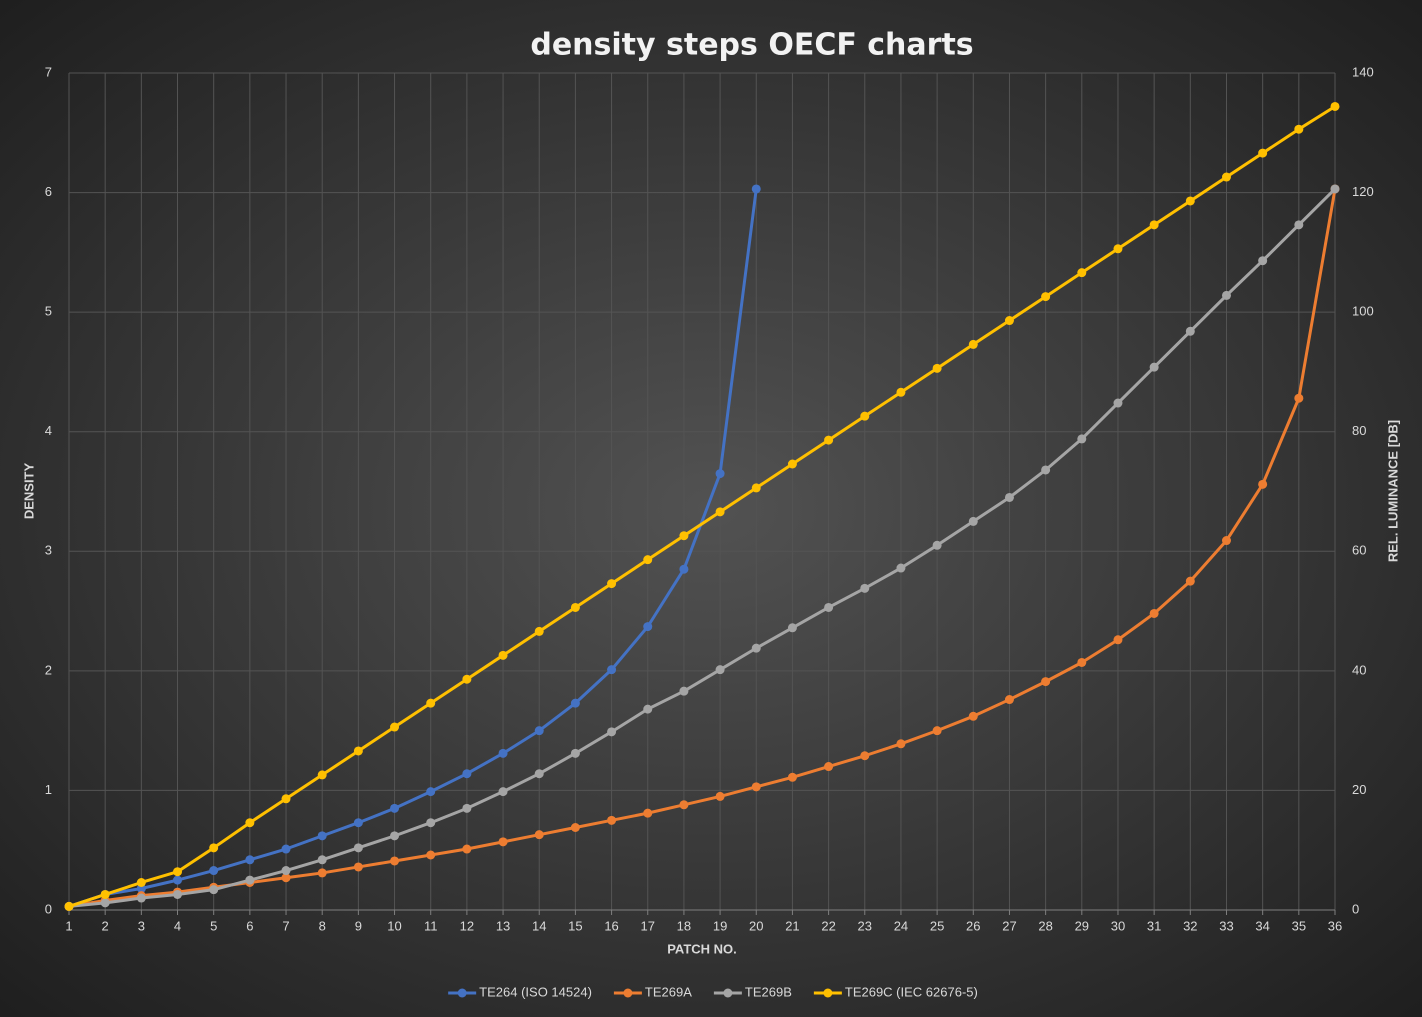  What do you see at coordinates (901, 925) in the screenshot?
I see `x-tick-label: 24` at bounding box center [901, 925].